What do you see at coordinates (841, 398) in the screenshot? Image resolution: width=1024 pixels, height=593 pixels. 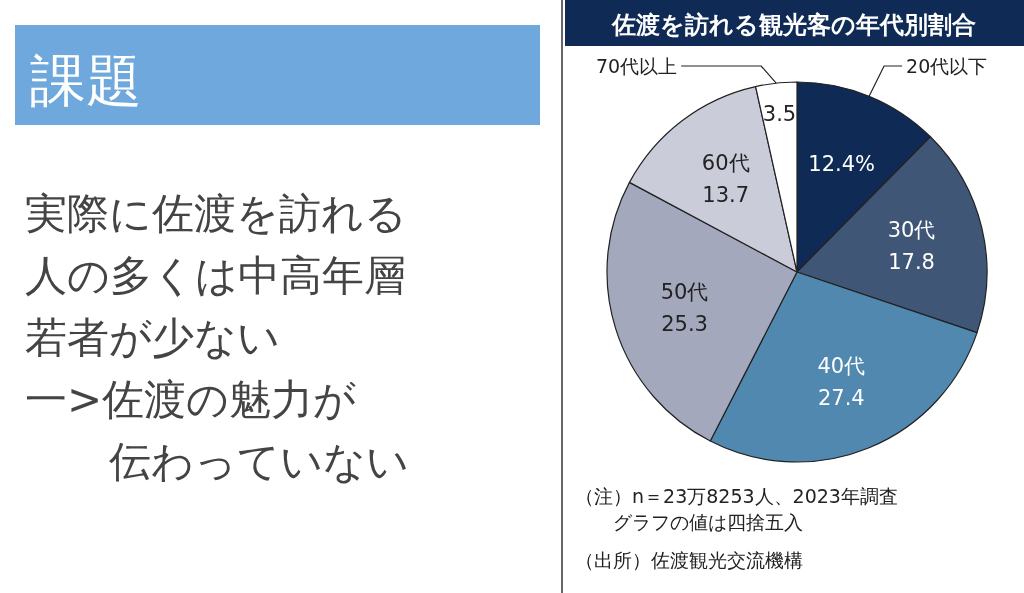 I see `data-label: 27.4` at bounding box center [841, 398].